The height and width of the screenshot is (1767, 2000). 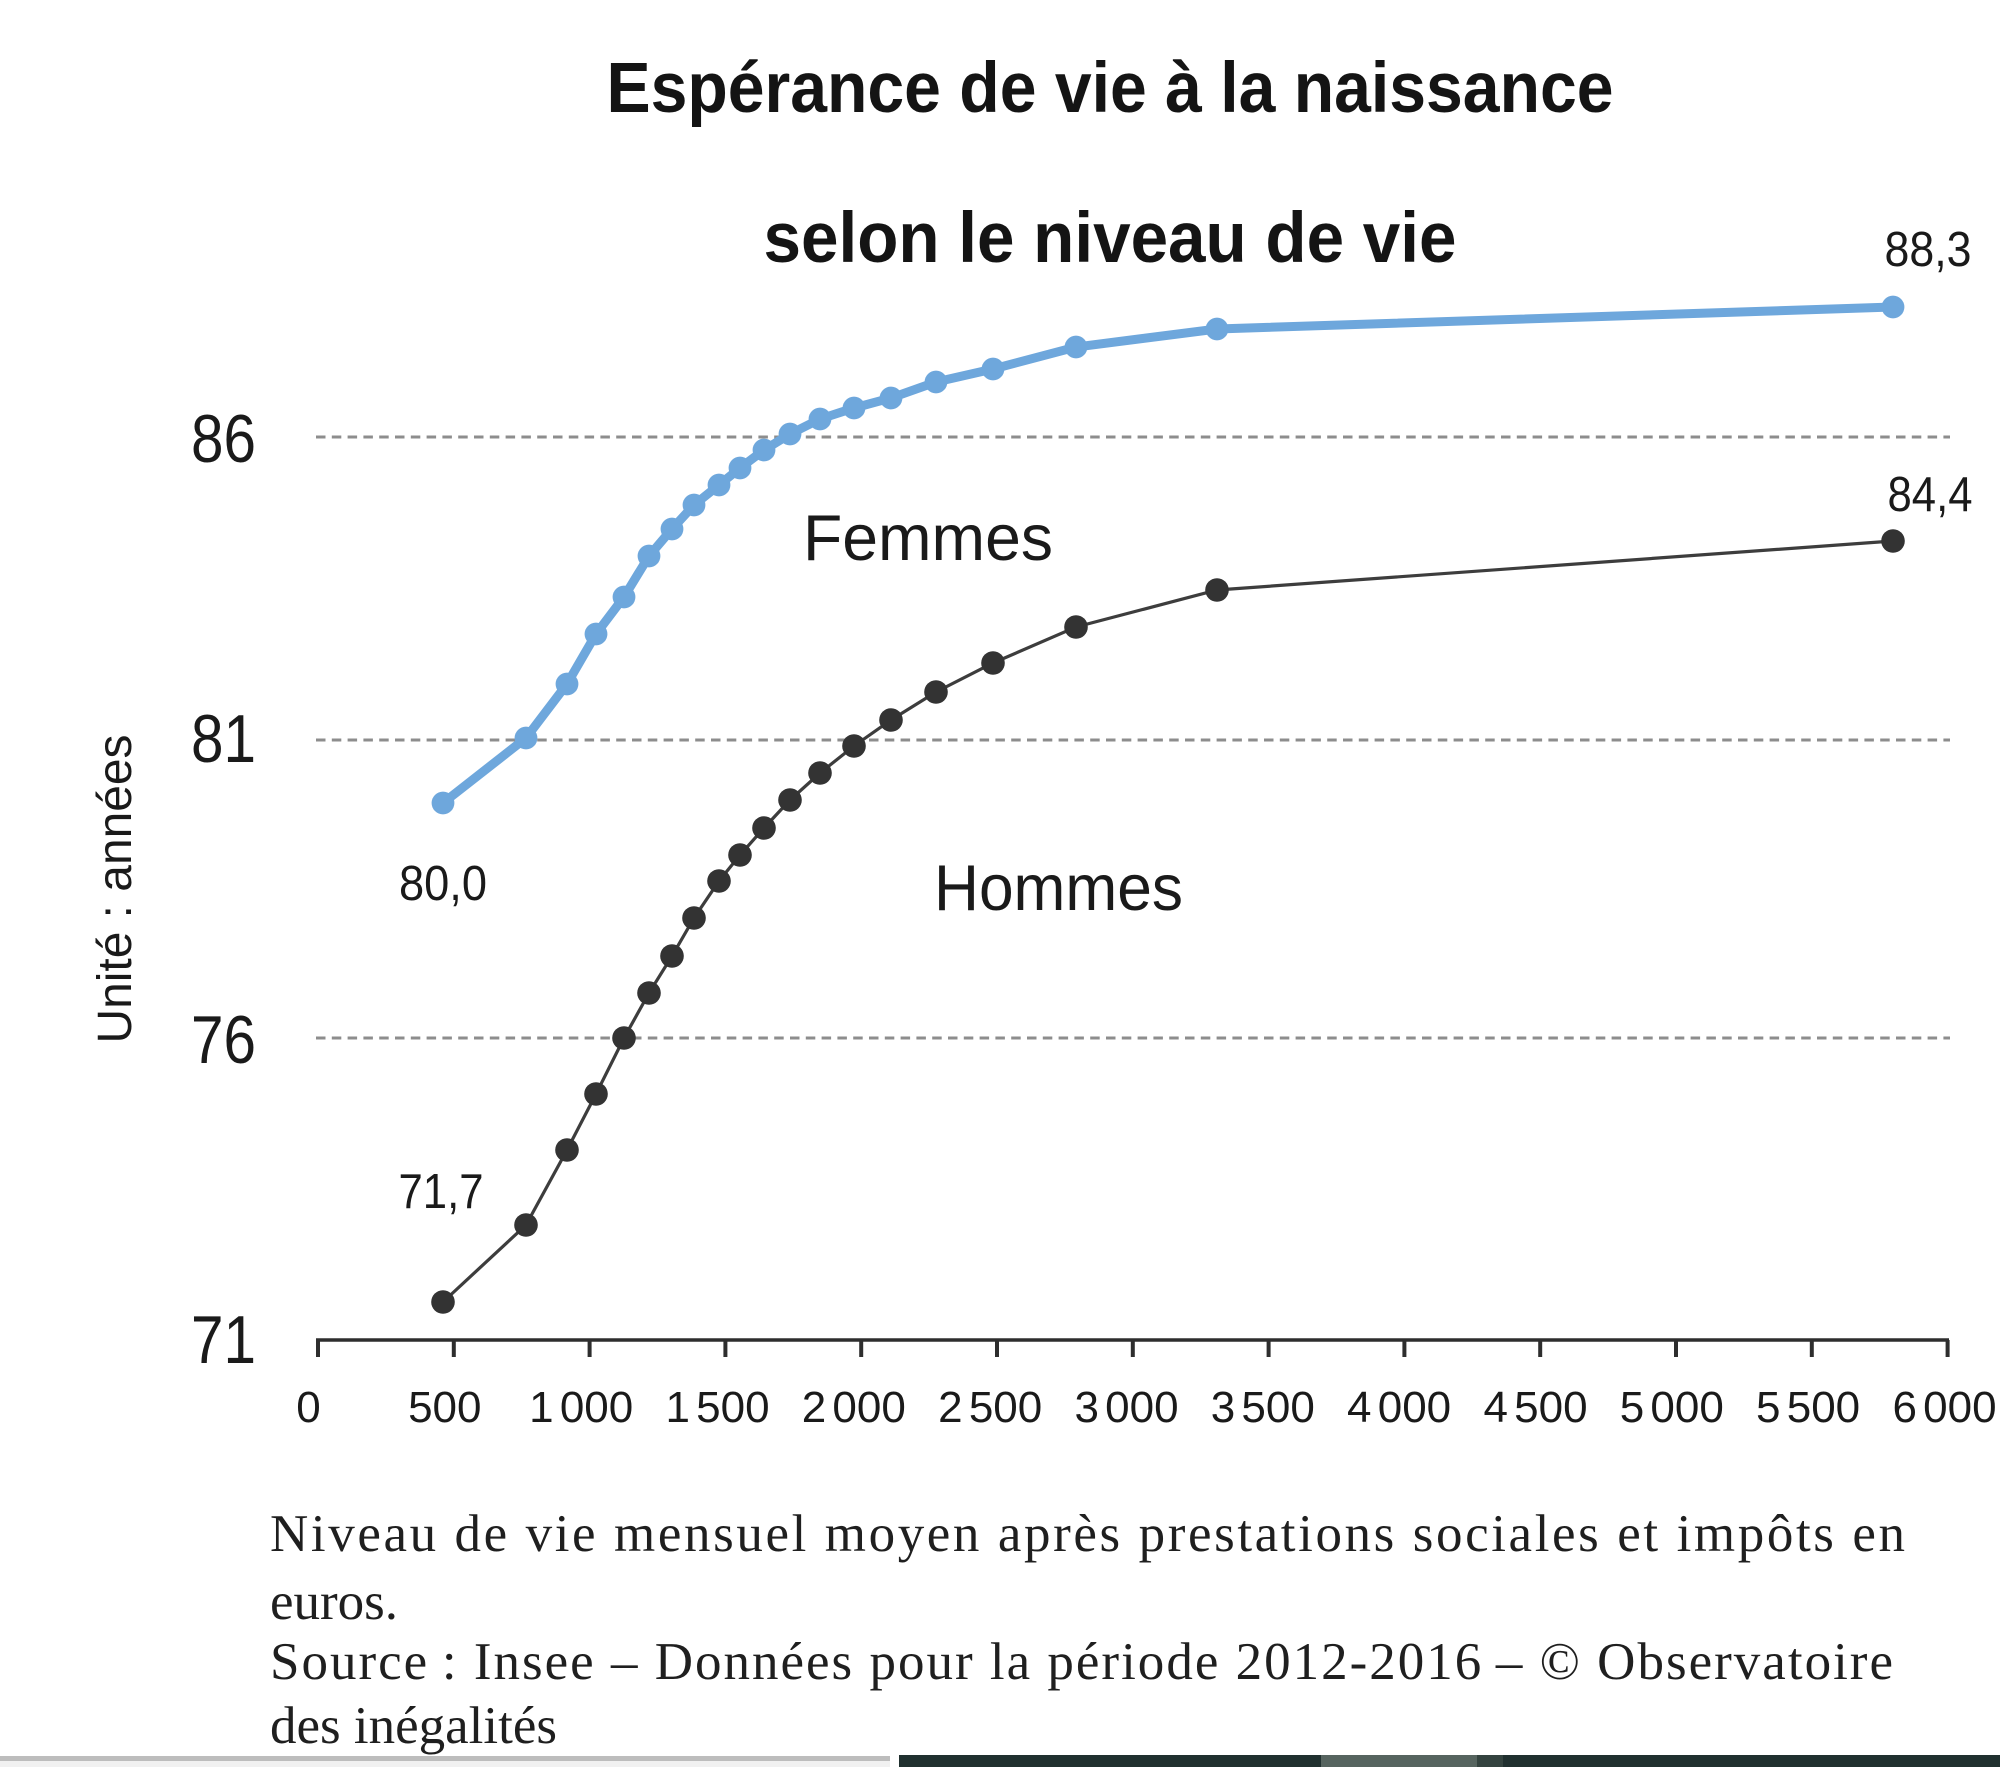 What do you see at coordinates (1944, 1407) in the screenshot?
I see `svg-text: 6 000` at bounding box center [1944, 1407].